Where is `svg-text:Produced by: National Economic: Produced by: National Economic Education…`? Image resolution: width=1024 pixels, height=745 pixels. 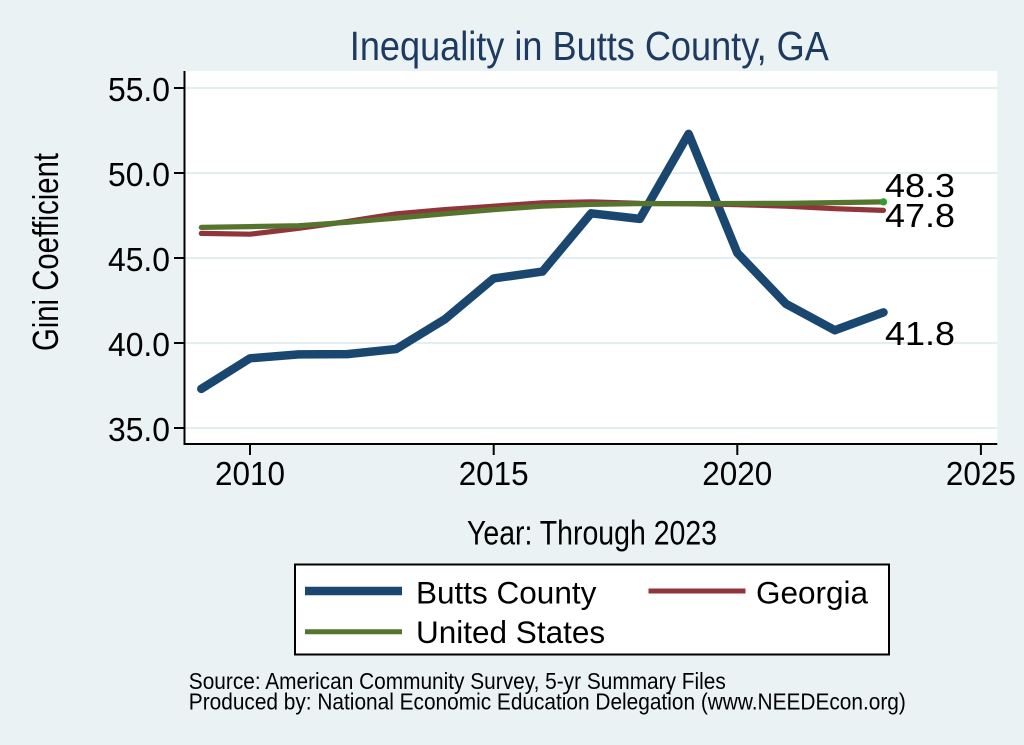 svg-text:Produced by: National Economic: Produced by: National Economic Education… is located at coordinates (547, 702).